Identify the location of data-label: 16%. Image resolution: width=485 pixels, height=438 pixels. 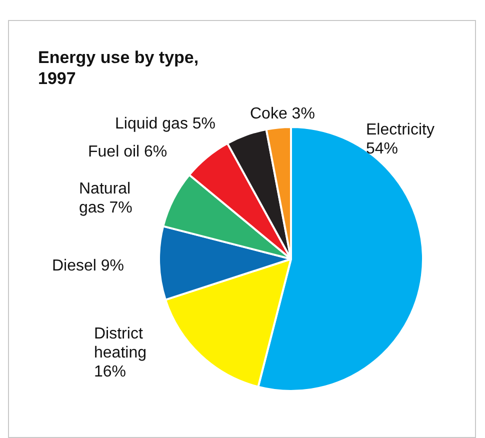
(110, 371).